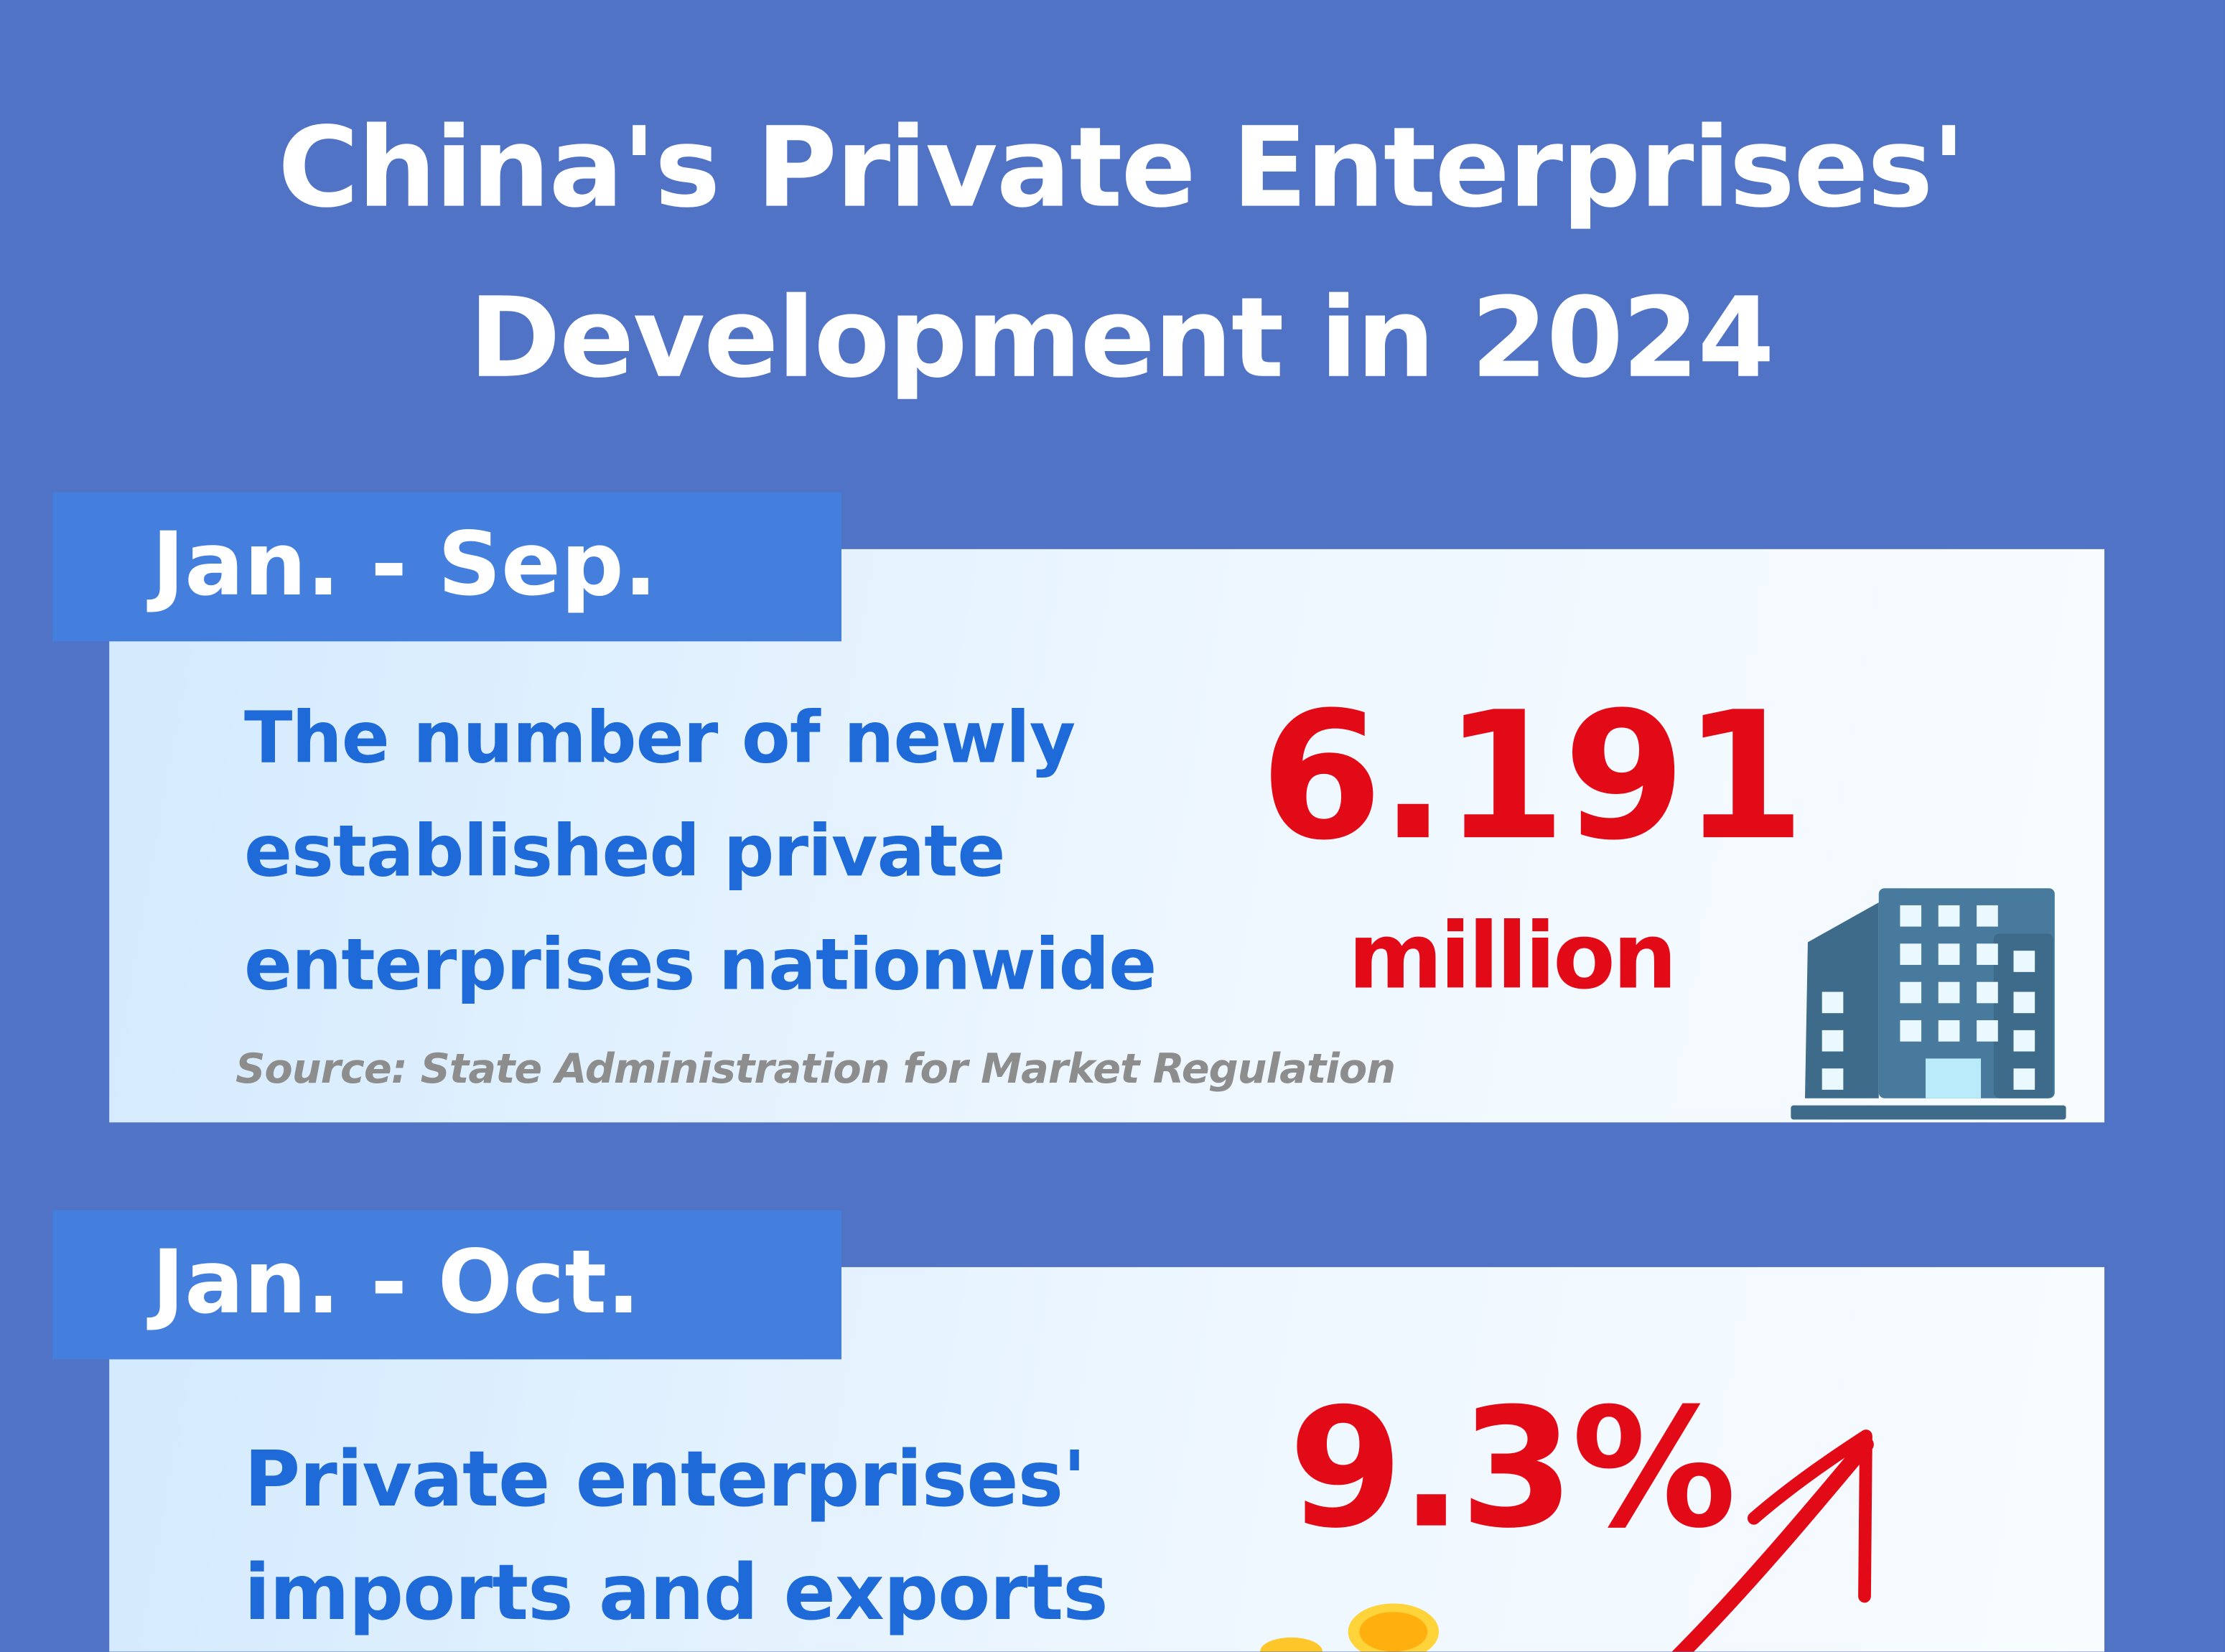 The width and height of the screenshot is (2225, 1652). Describe the element at coordinates (1772, 1540) in the screenshot. I see `upward-arrow-icon` at that location.